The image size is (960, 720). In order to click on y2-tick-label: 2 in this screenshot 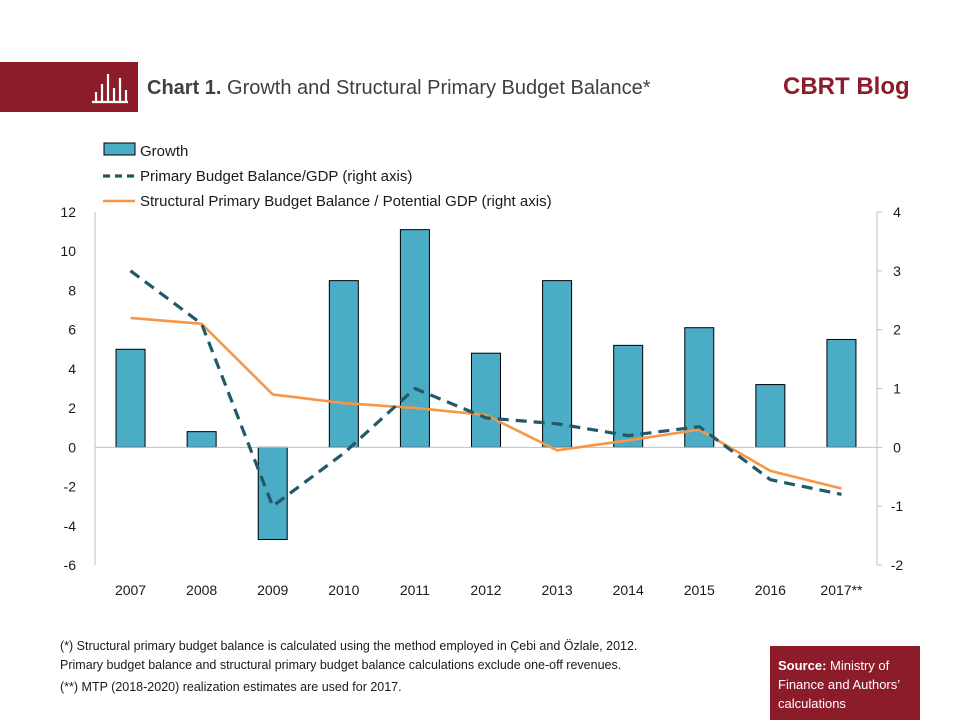, I will do `click(897, 330)`.